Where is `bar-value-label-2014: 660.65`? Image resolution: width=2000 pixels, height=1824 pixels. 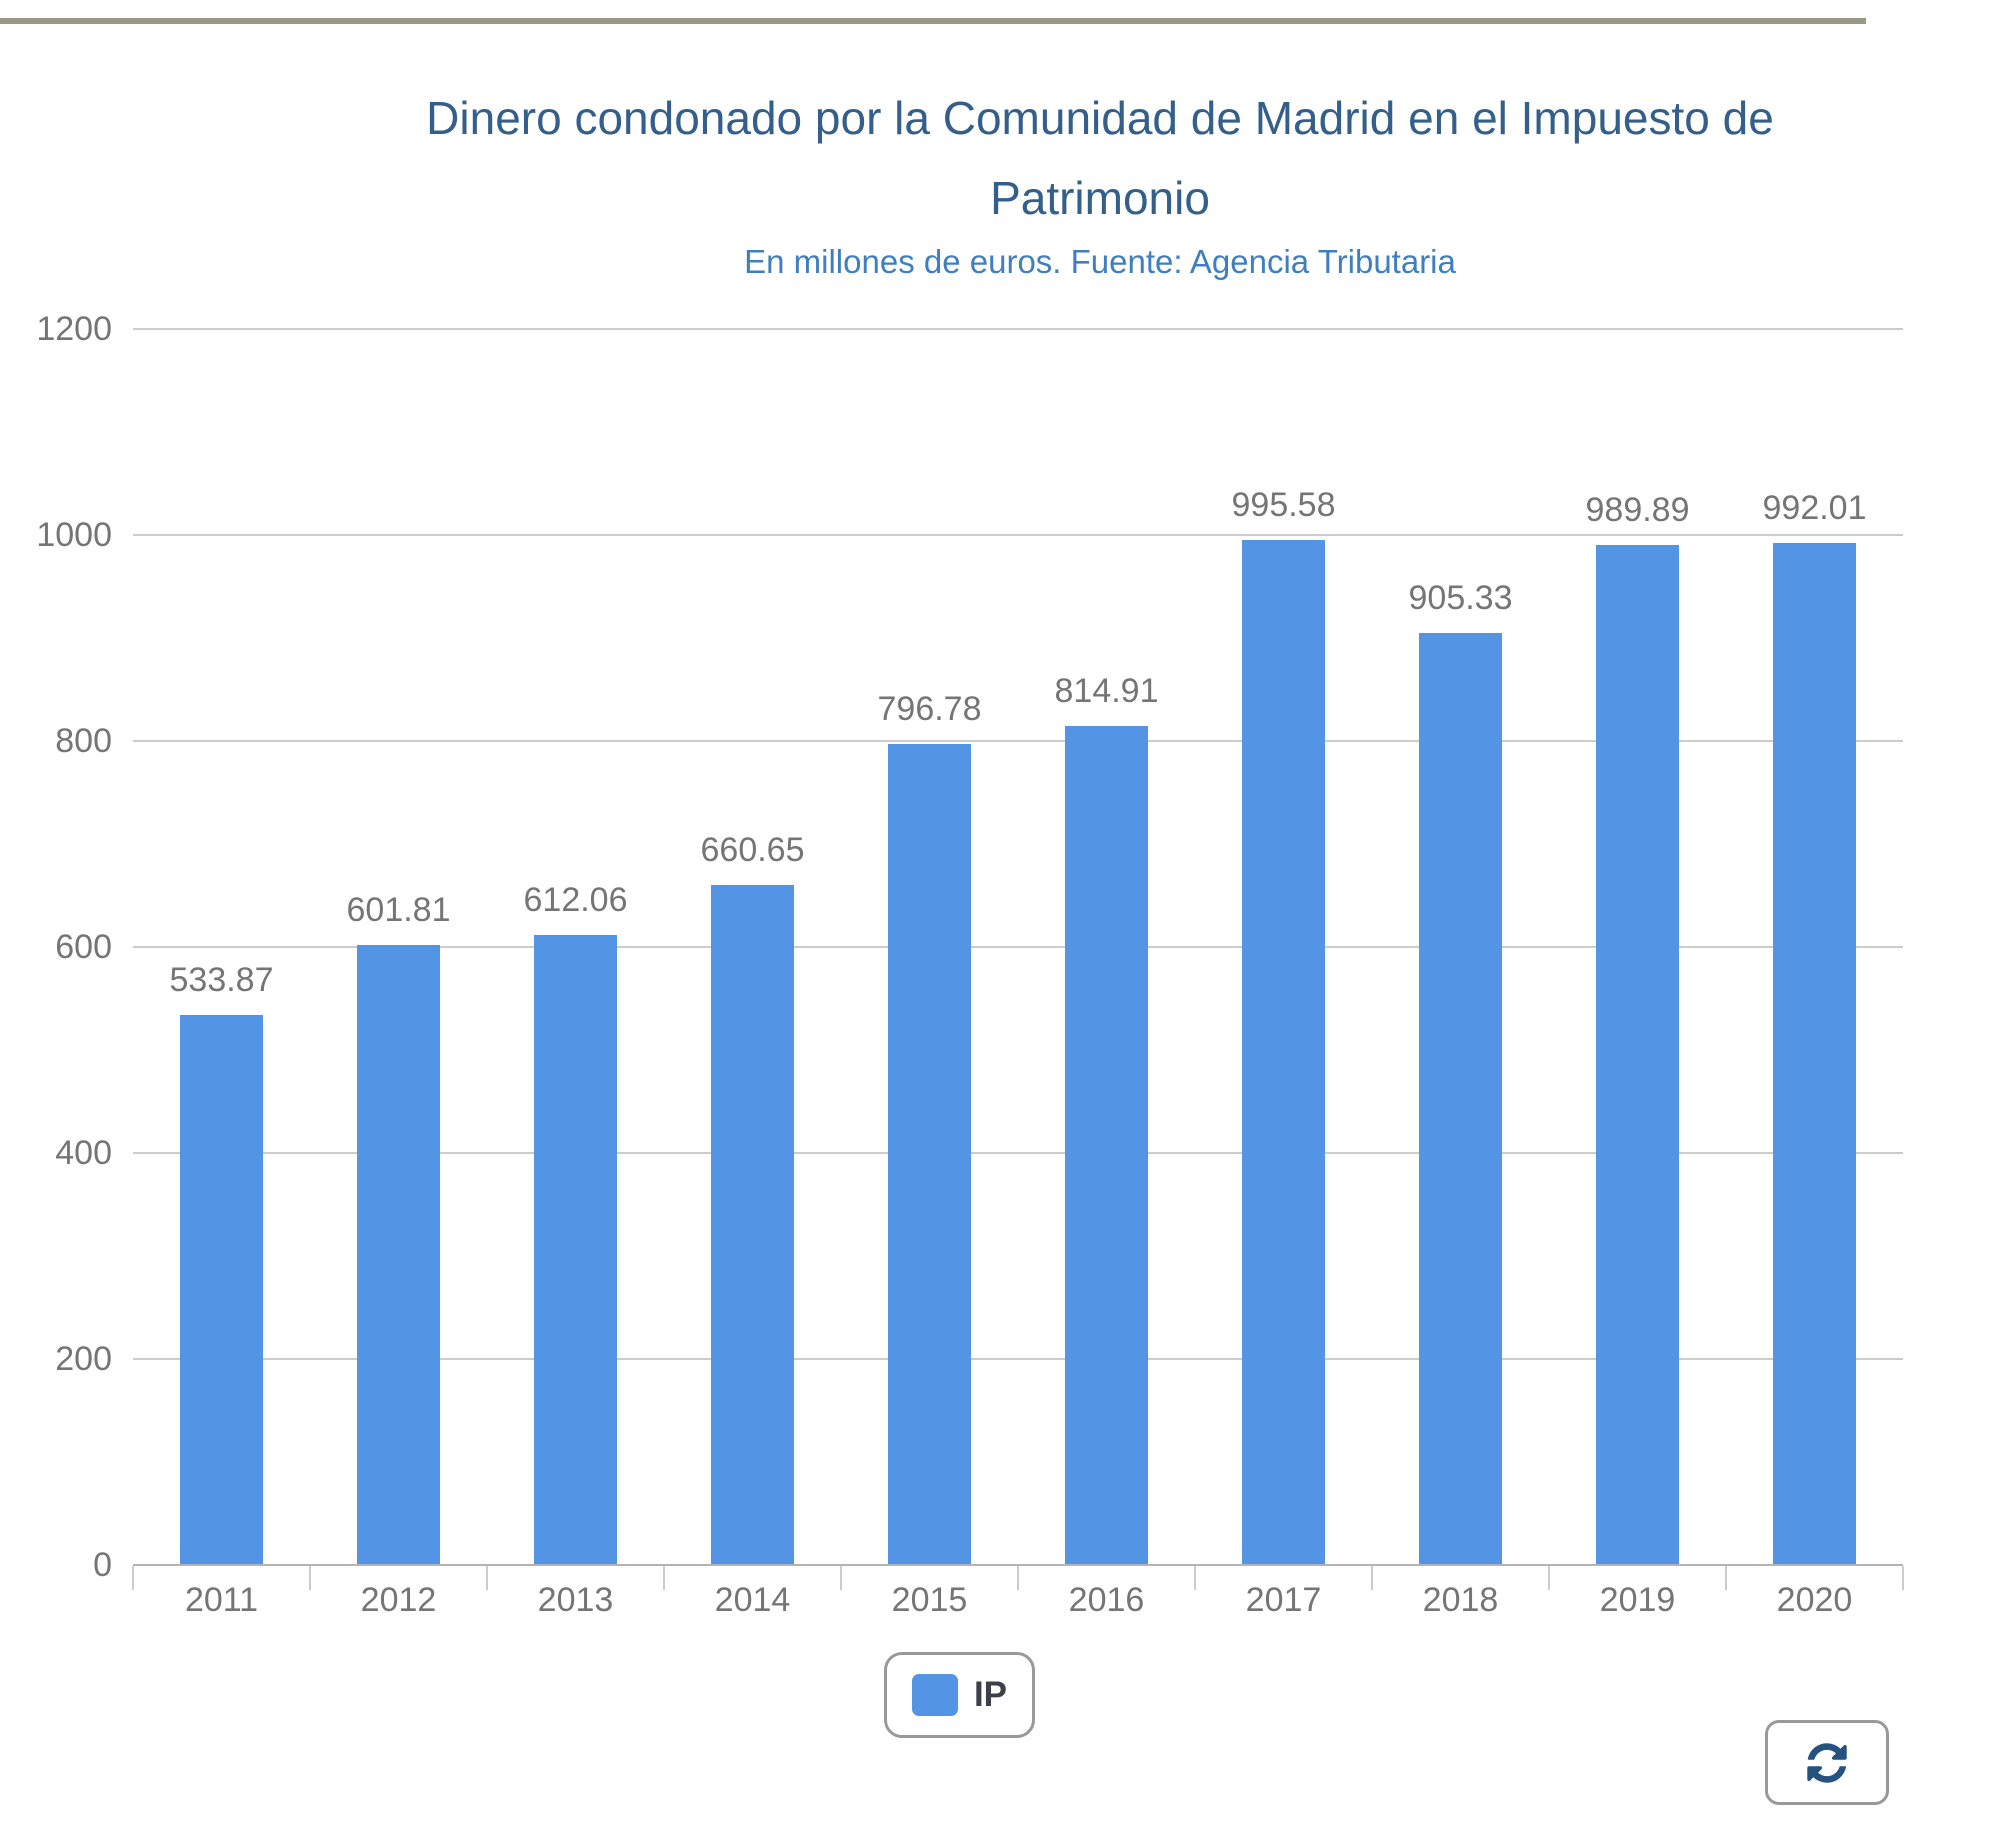
bar-value-label-2014: 660.65 is located at coordinates (752, 849).